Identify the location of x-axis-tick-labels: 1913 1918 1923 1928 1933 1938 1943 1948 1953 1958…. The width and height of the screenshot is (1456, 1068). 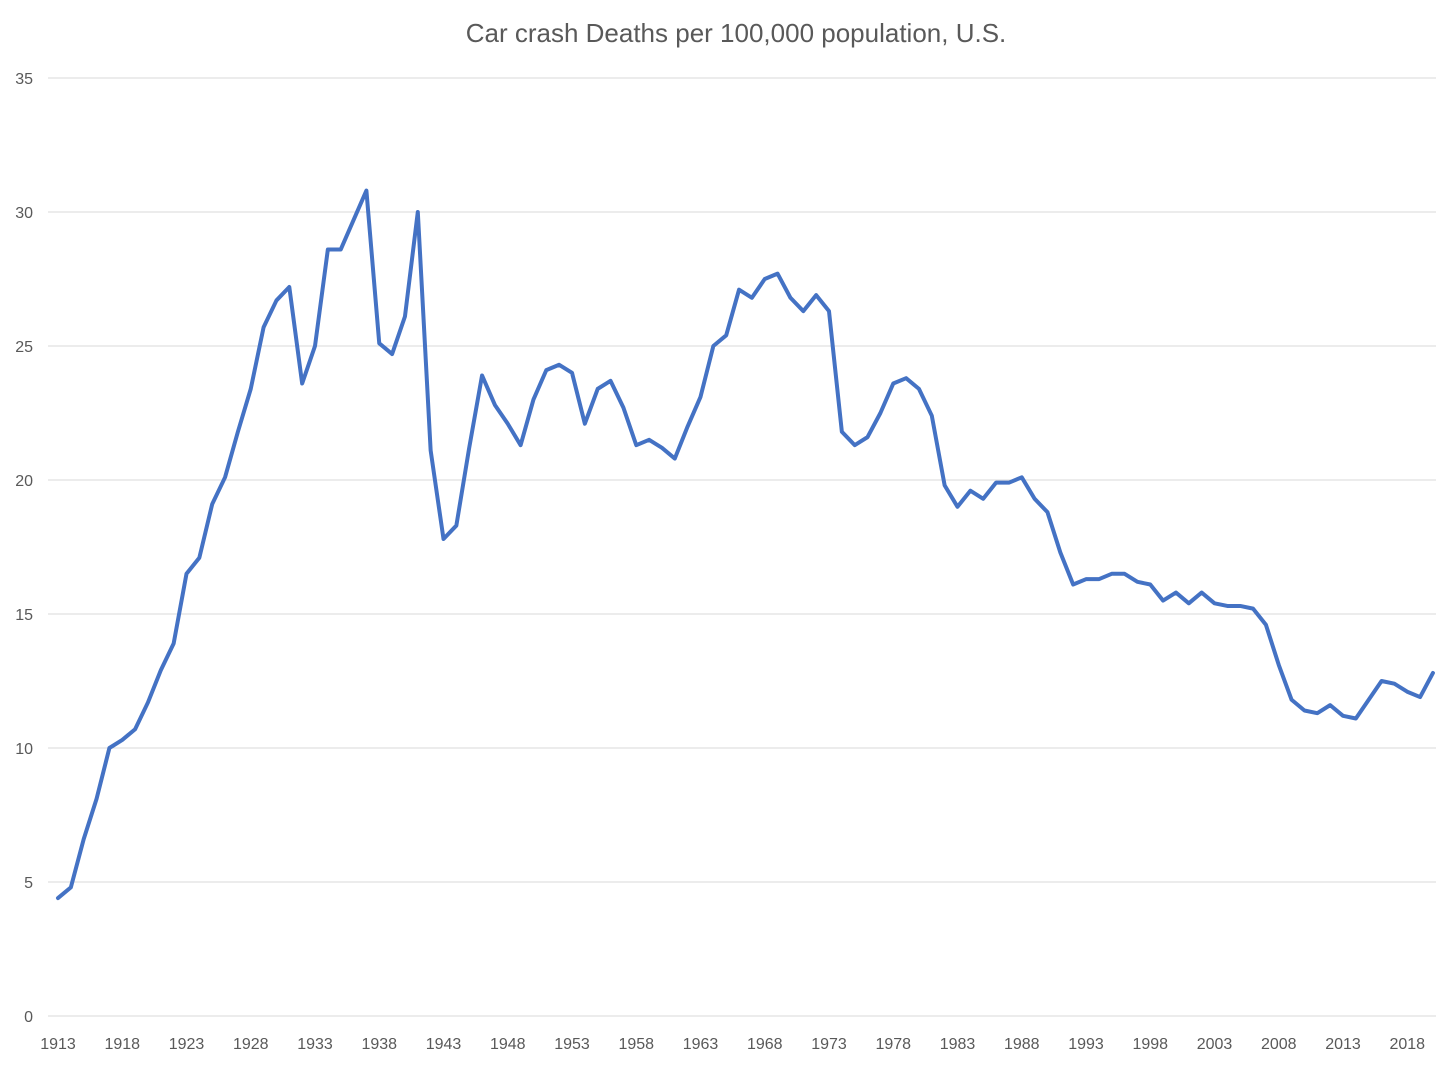
(732, 1044).